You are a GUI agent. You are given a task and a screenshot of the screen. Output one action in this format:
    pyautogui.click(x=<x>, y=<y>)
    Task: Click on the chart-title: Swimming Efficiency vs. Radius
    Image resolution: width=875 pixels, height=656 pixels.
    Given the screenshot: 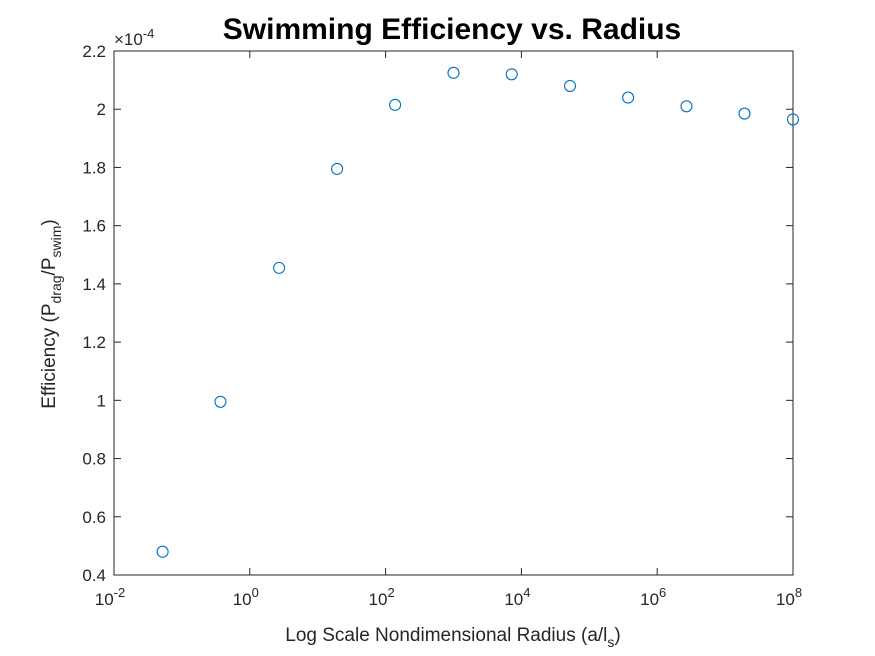 What is the action you would take?
    pyautogui.click(x=452, y=29)
    